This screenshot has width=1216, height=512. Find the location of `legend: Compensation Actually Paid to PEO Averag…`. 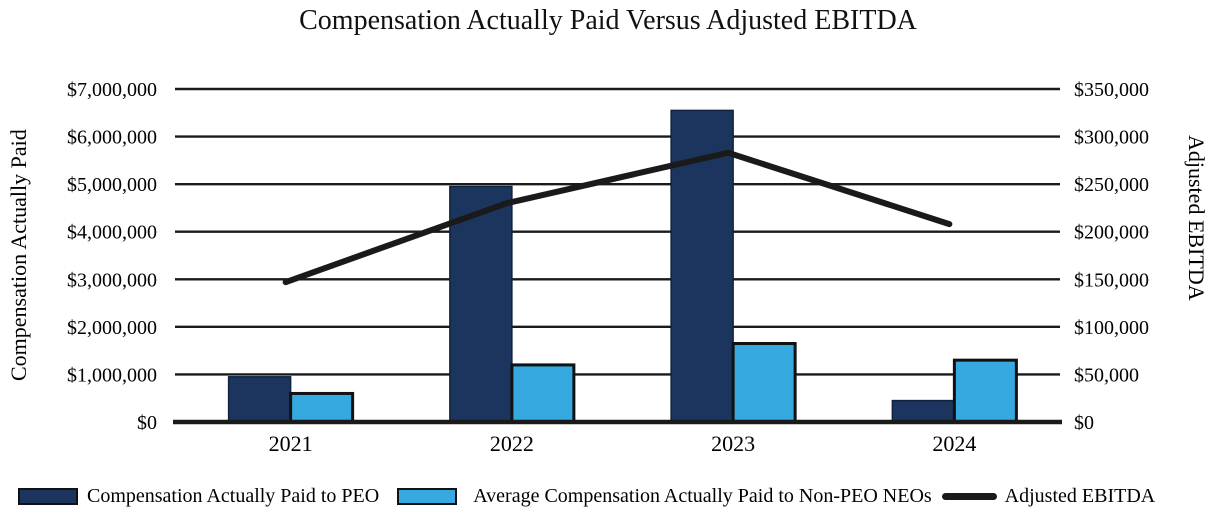

legend: Compensation Actually Paid to PEO Averag… is located at coordinates (616, 496).